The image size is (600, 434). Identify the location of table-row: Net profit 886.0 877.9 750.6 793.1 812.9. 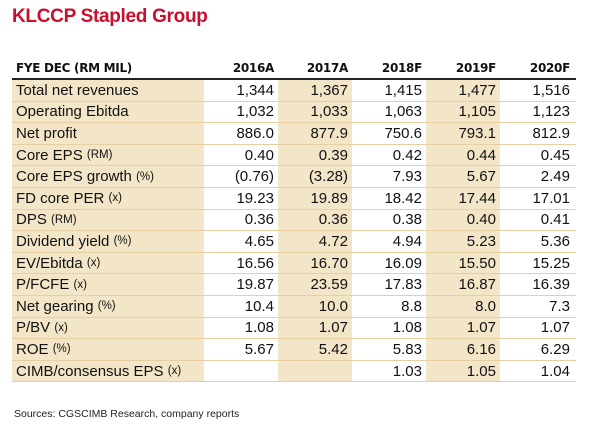
(294, 134).